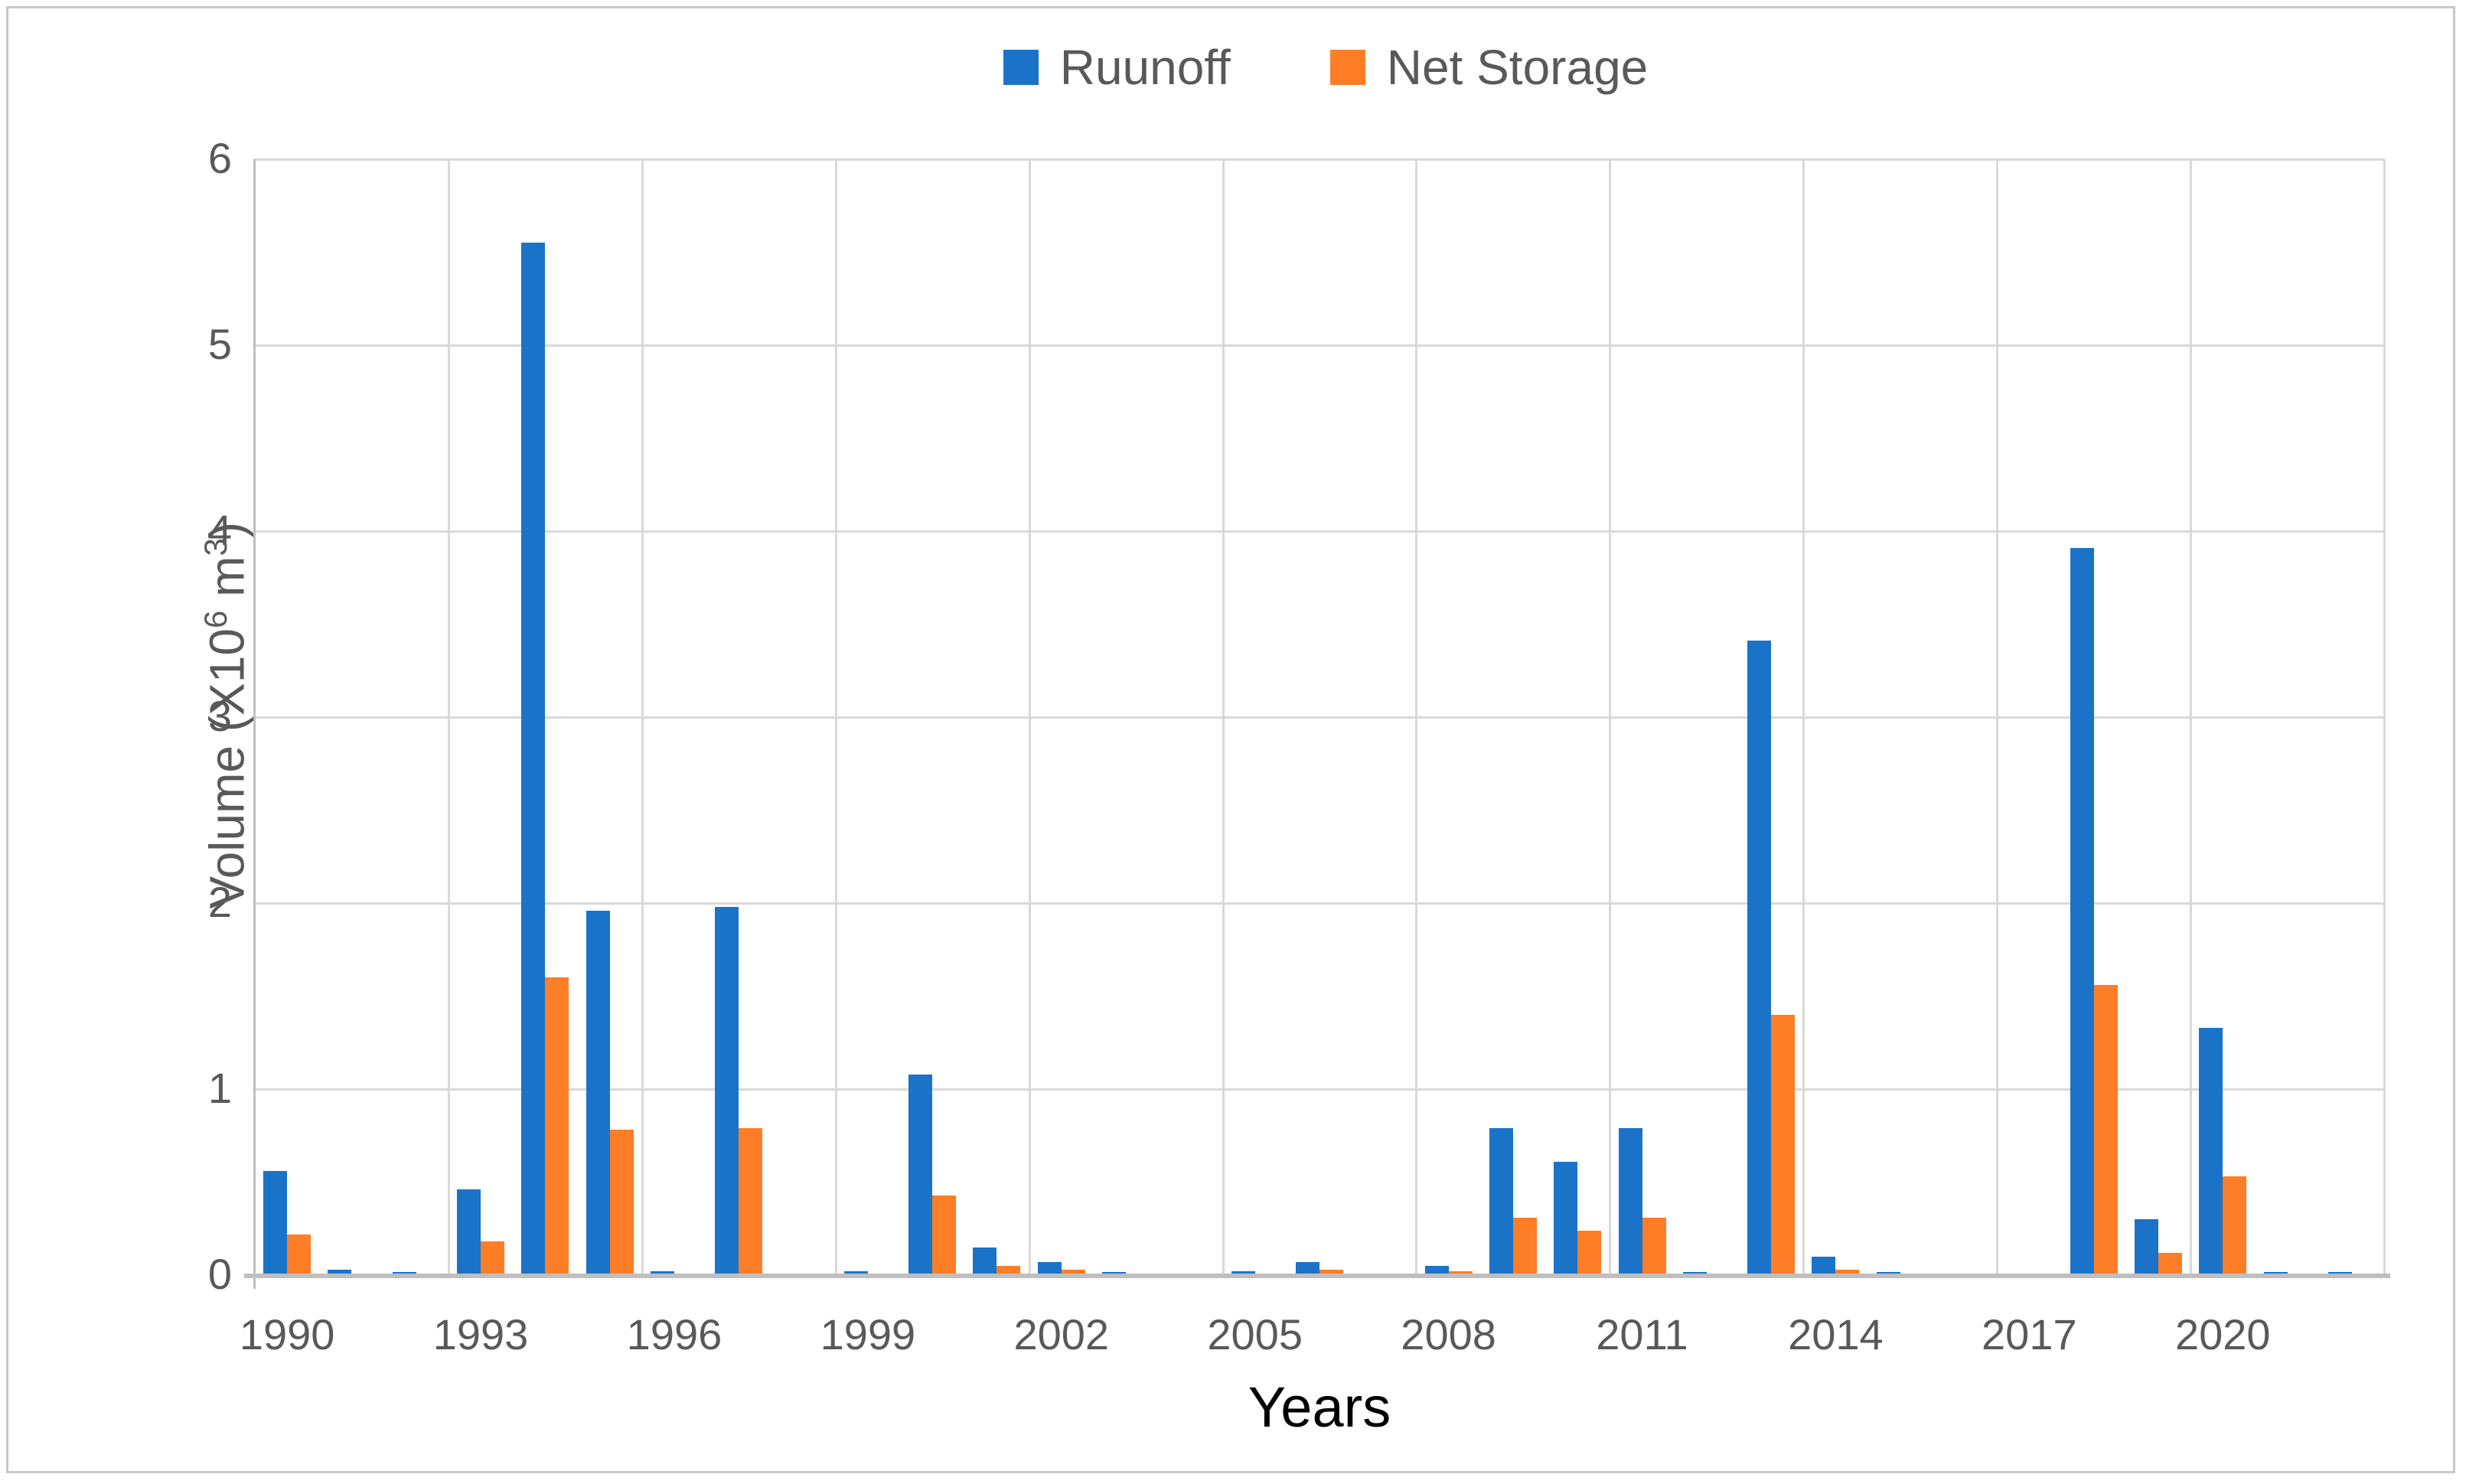 The width and height of the screenshot is (2466, 1484). Describe the element at coordinates (1654, 1246) in the screenshot. I see `bar-net-storage-2011` at that location.